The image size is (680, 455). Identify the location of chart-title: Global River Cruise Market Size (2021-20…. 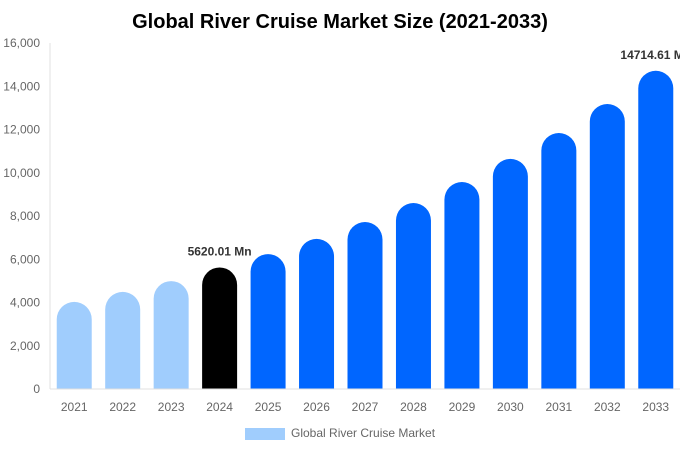
(340, 22).